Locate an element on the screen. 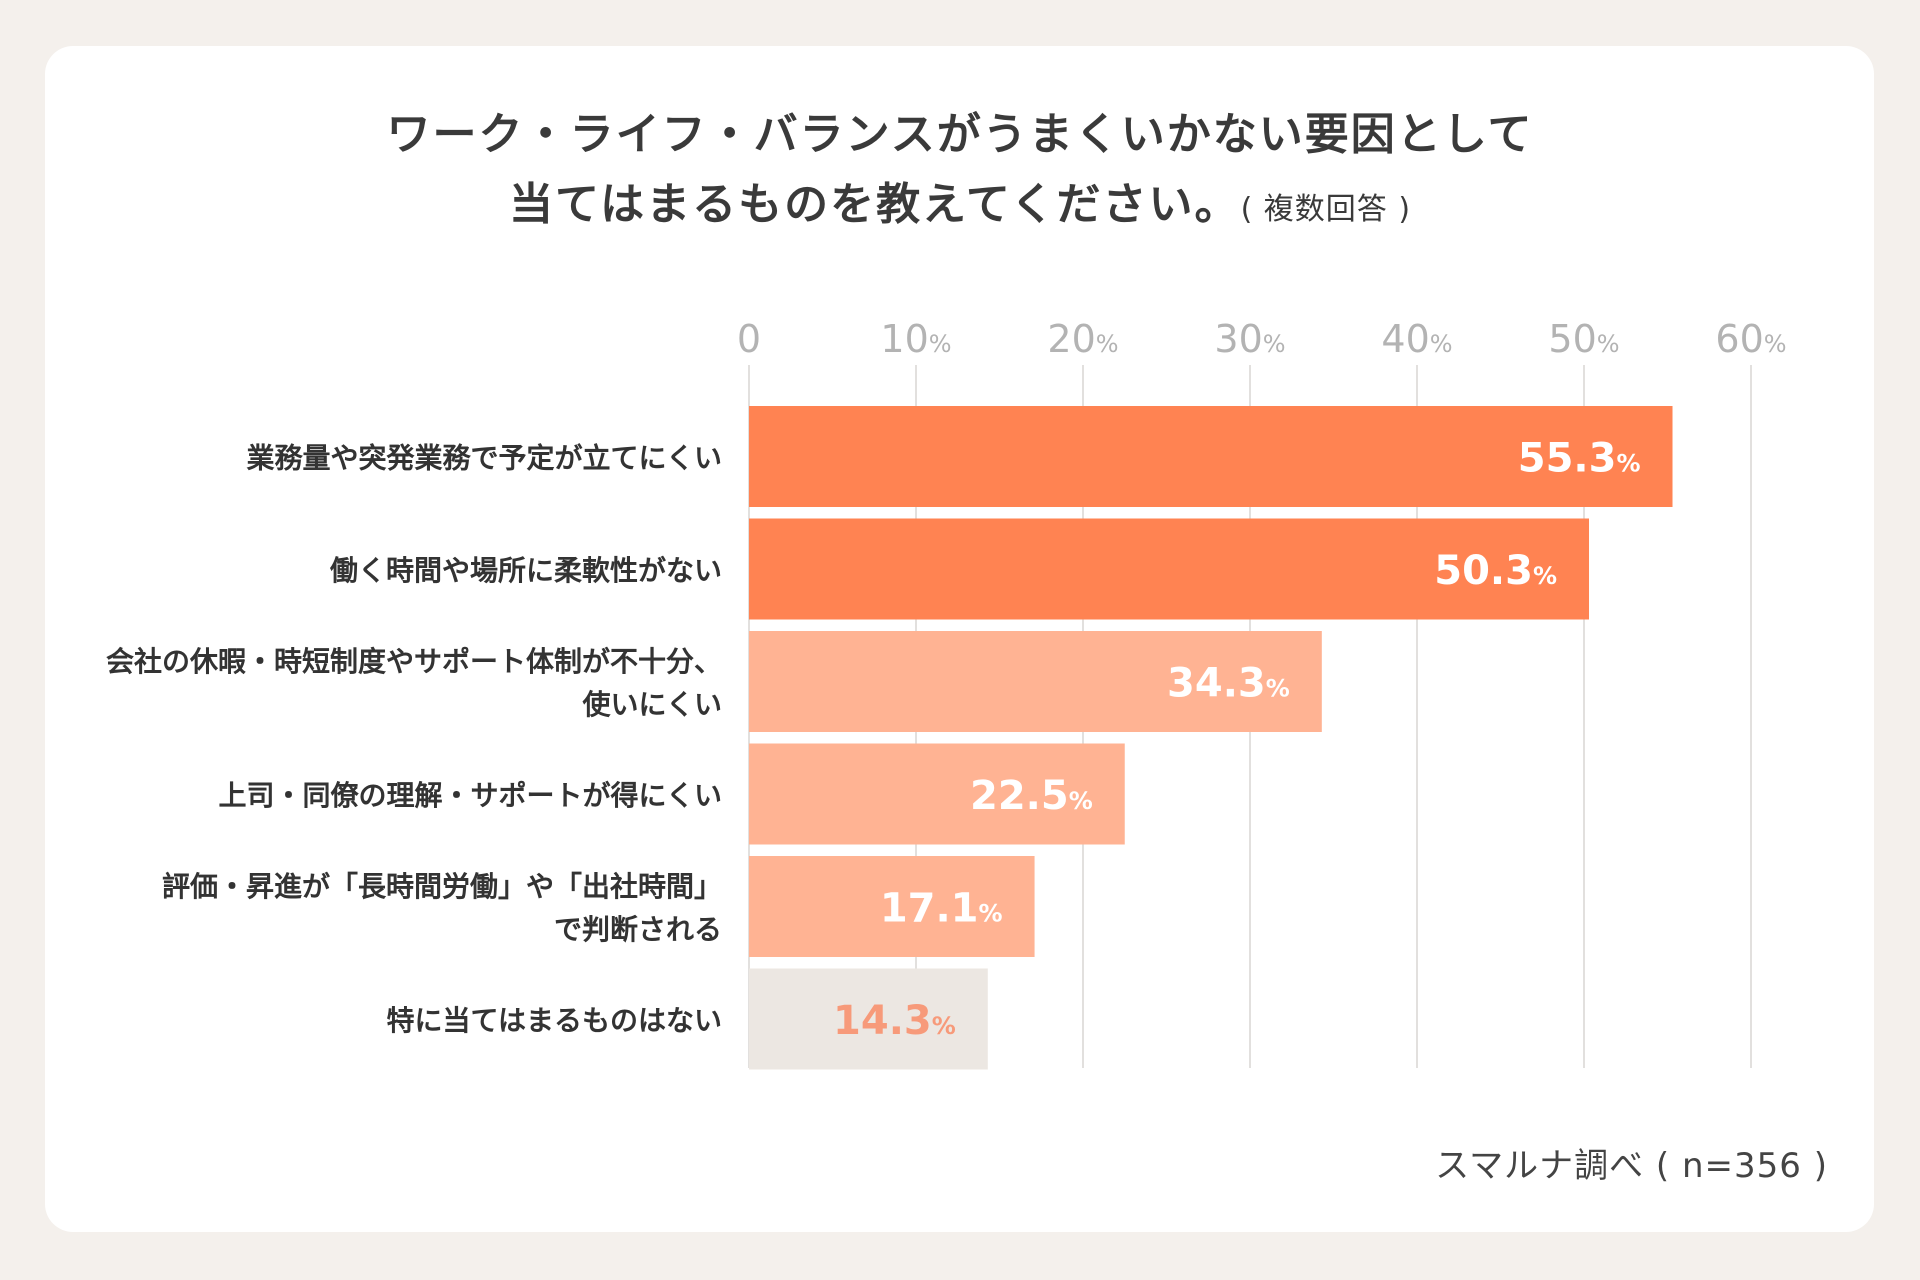 The width and height of the screenshot is (1920, 1280). x-tick-label: 60% is located at coordinates (1750, 339).